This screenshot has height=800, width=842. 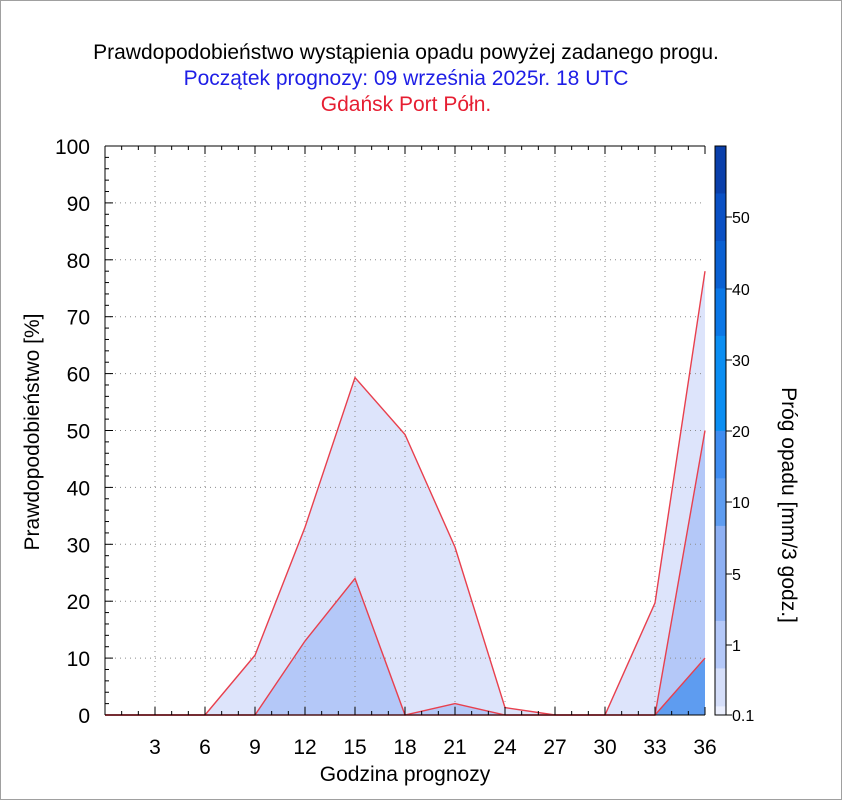 What do you see at coordinates (78, 432) in the screenshot?
I see `y-tick-label: 50` at bounding box center [78, 432].